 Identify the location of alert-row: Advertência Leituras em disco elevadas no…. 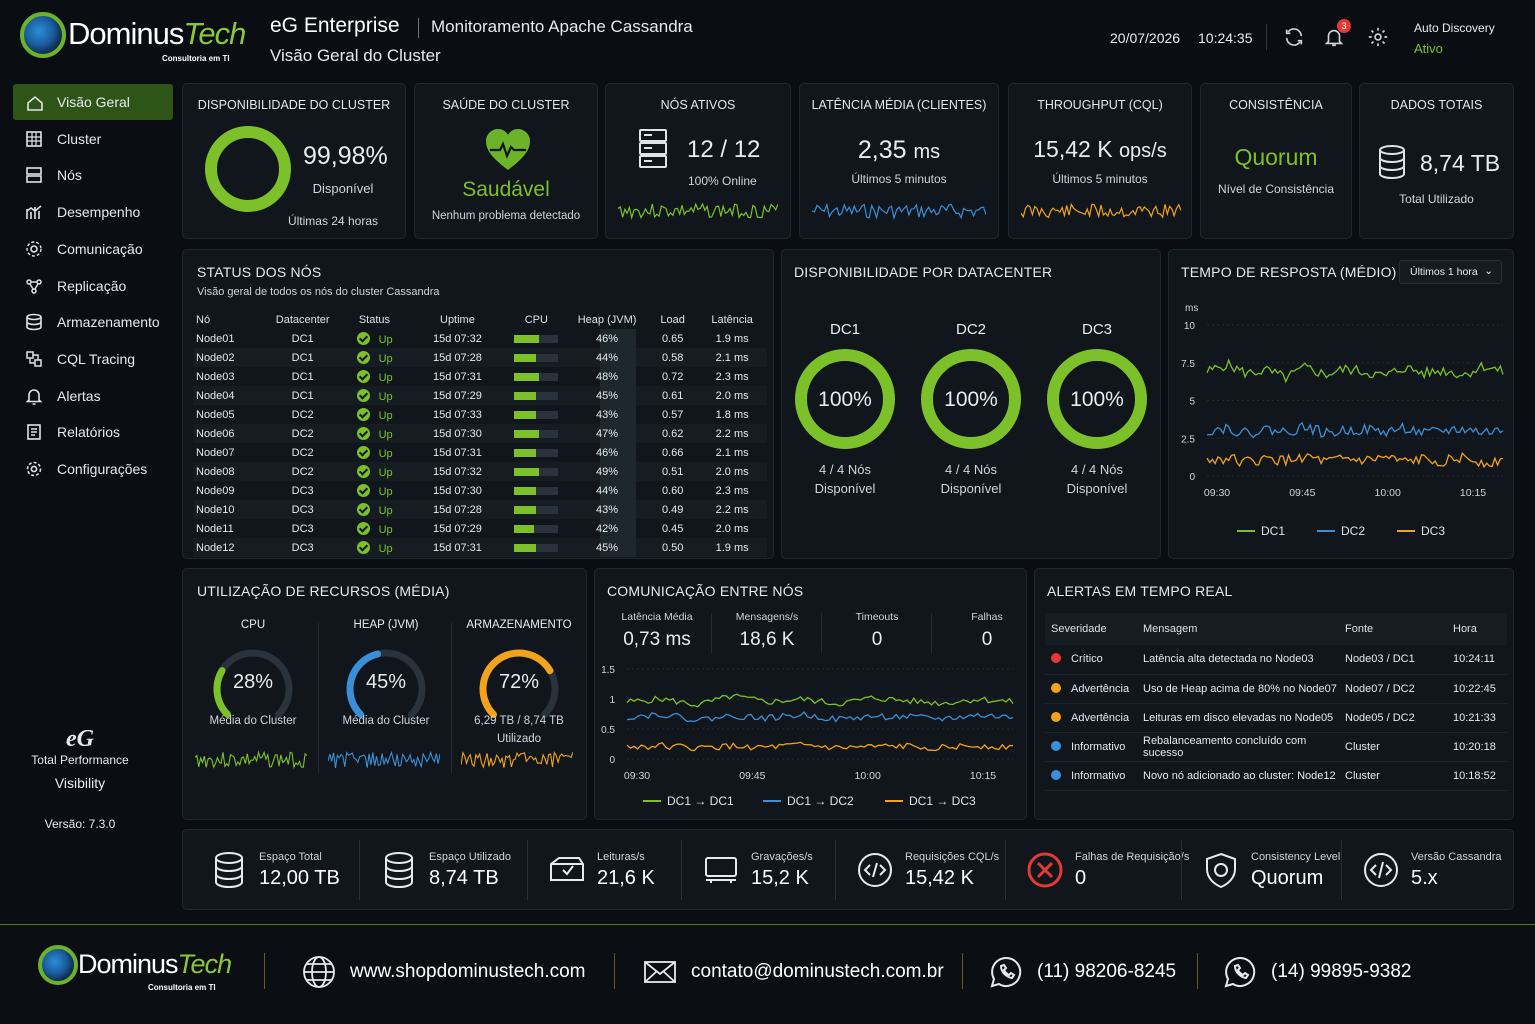
(1276, 718).